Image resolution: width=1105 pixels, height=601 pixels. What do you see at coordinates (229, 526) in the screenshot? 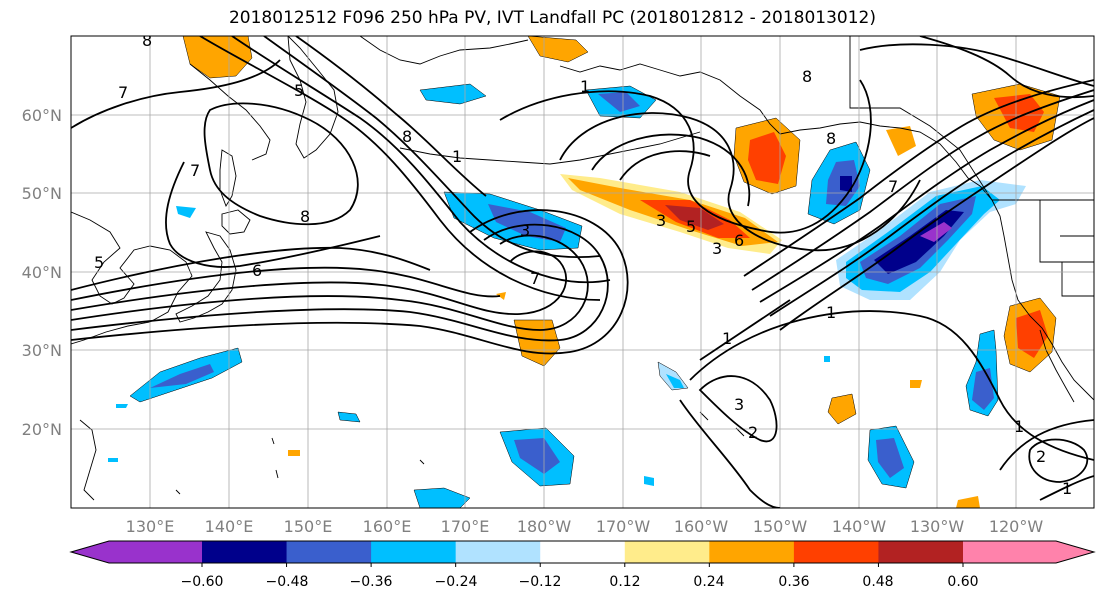
I see `lon-tick-label: 140°E` at bounding box center [229, 526].